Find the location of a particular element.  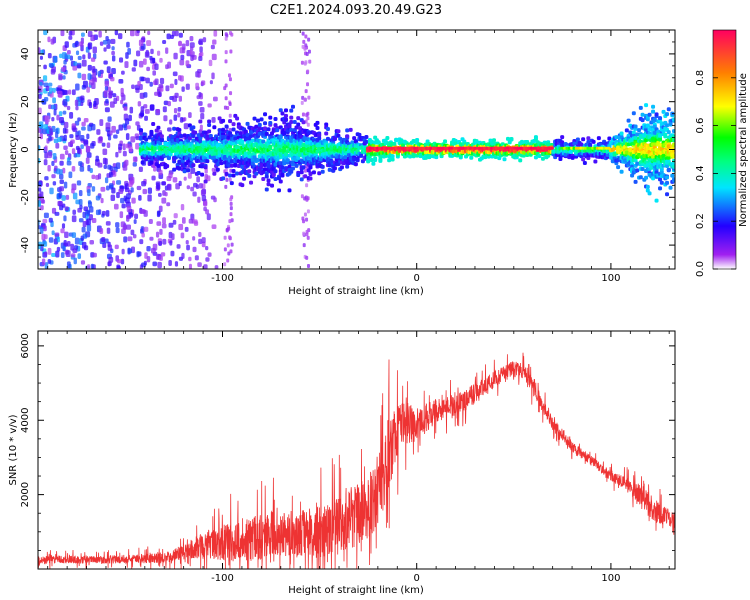

spectrogram-y-label: Frequency (Hz) is located at coordinates (13, 150).